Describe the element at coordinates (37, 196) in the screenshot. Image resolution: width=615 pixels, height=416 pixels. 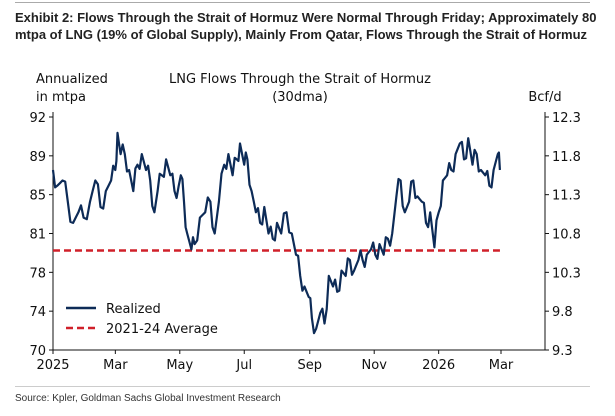
I see `y-left-tick-label: 85` at that location.